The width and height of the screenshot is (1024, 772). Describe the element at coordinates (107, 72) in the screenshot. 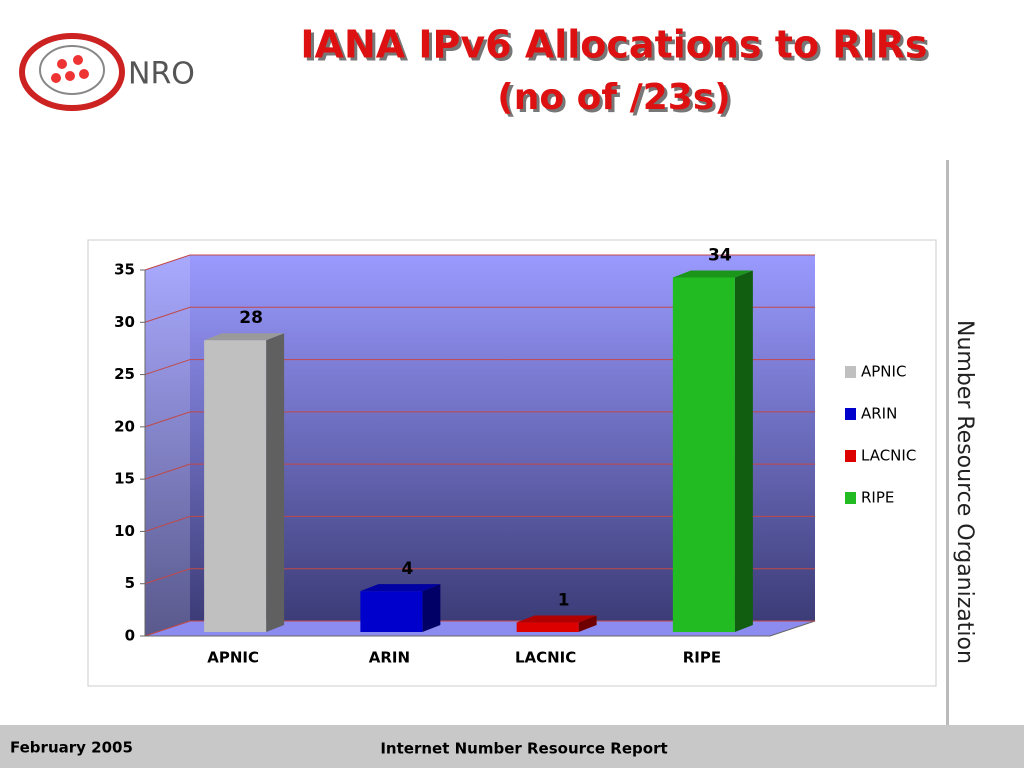

I see `logo: NRO` at that location.